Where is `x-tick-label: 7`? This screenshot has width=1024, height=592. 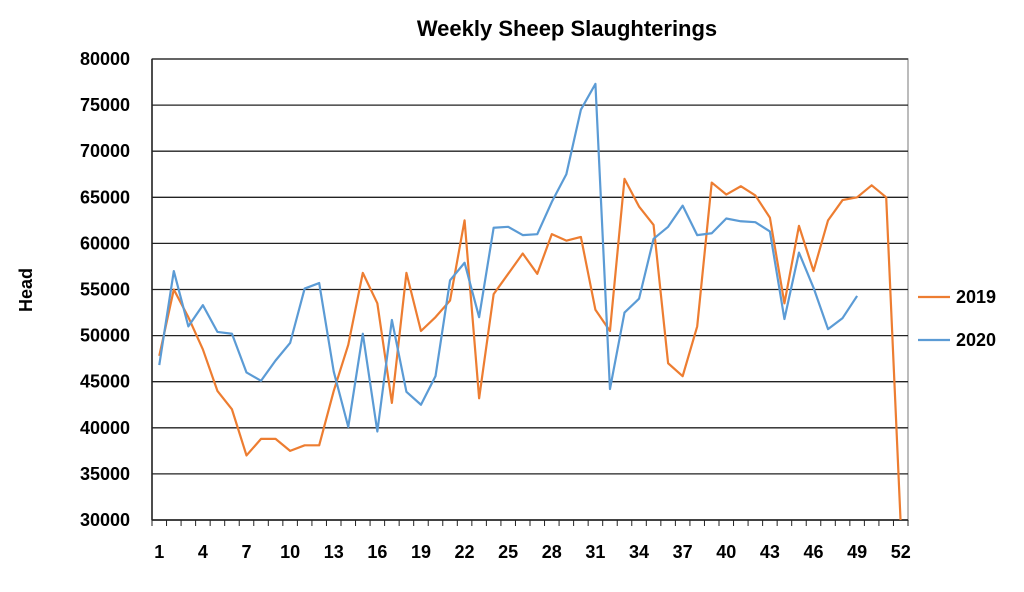
x-tick-label: 7 is located at coordinates (246, 552).